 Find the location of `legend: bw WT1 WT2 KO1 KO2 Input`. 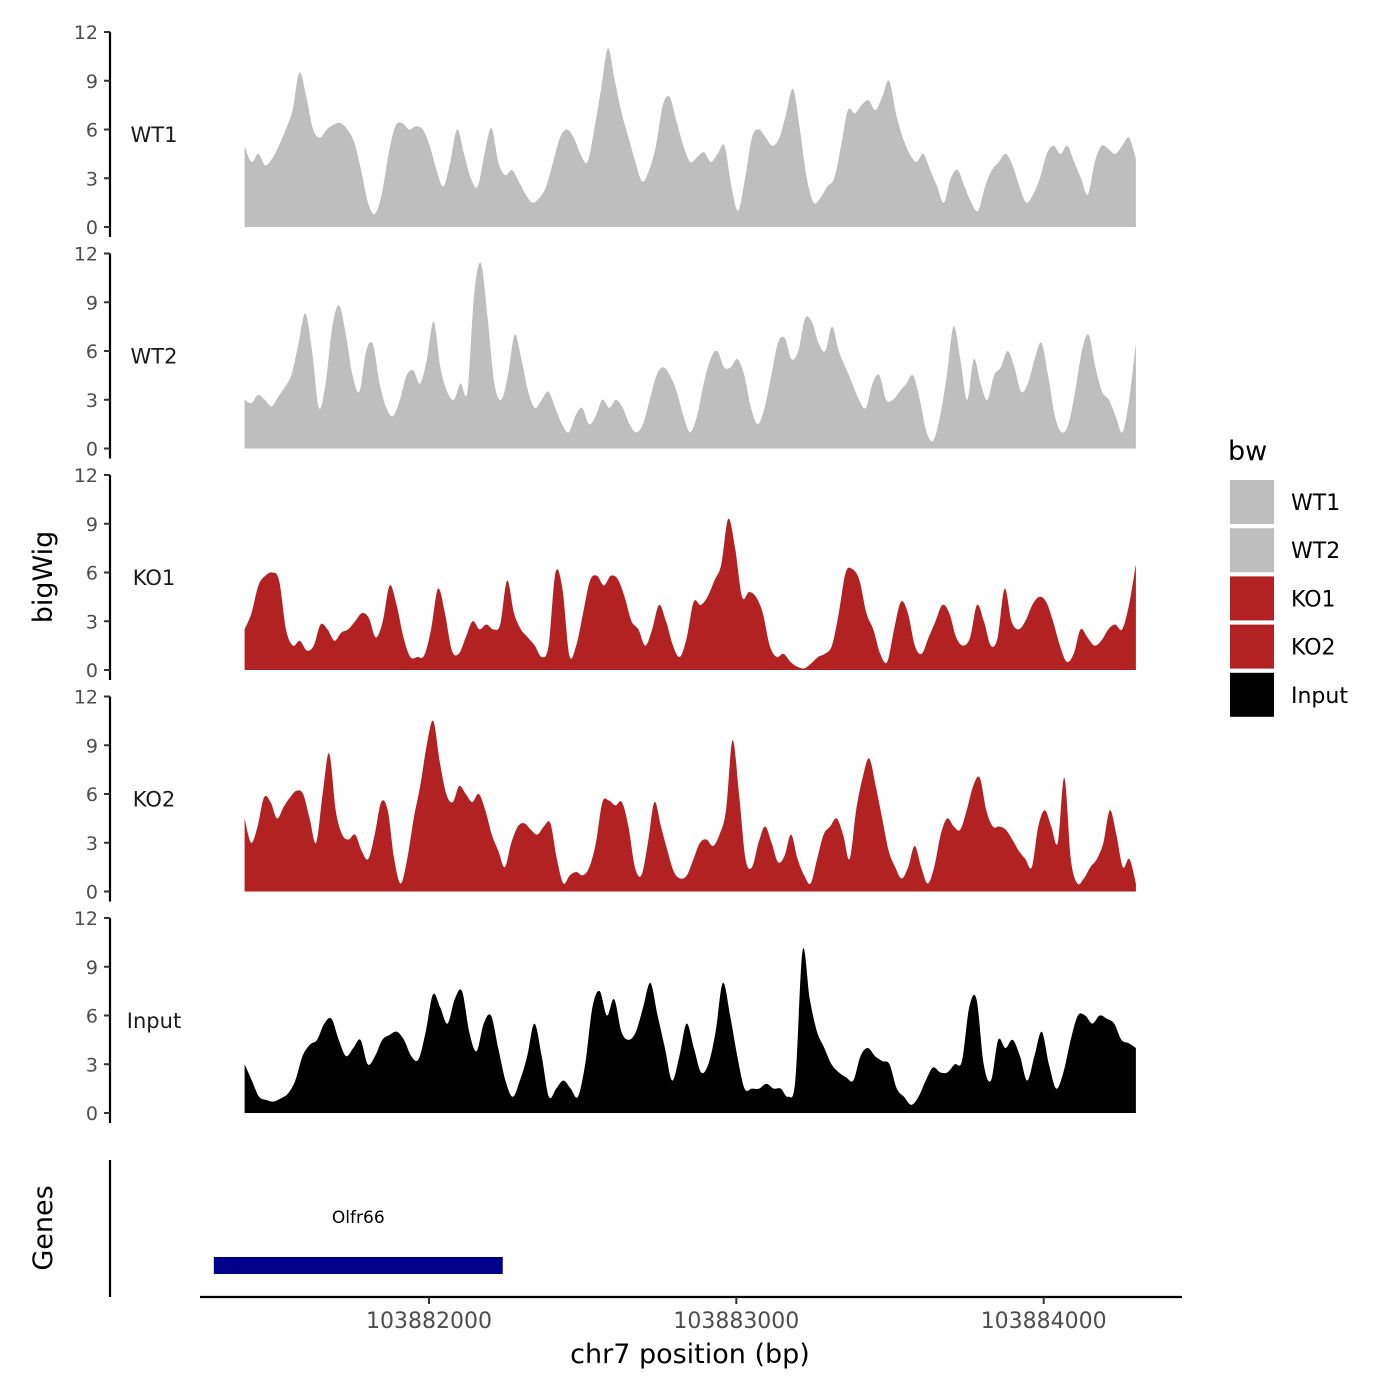

legend: bw WT1 WT2 KO1 KO2 Input is located at coordinates (1288, 576).